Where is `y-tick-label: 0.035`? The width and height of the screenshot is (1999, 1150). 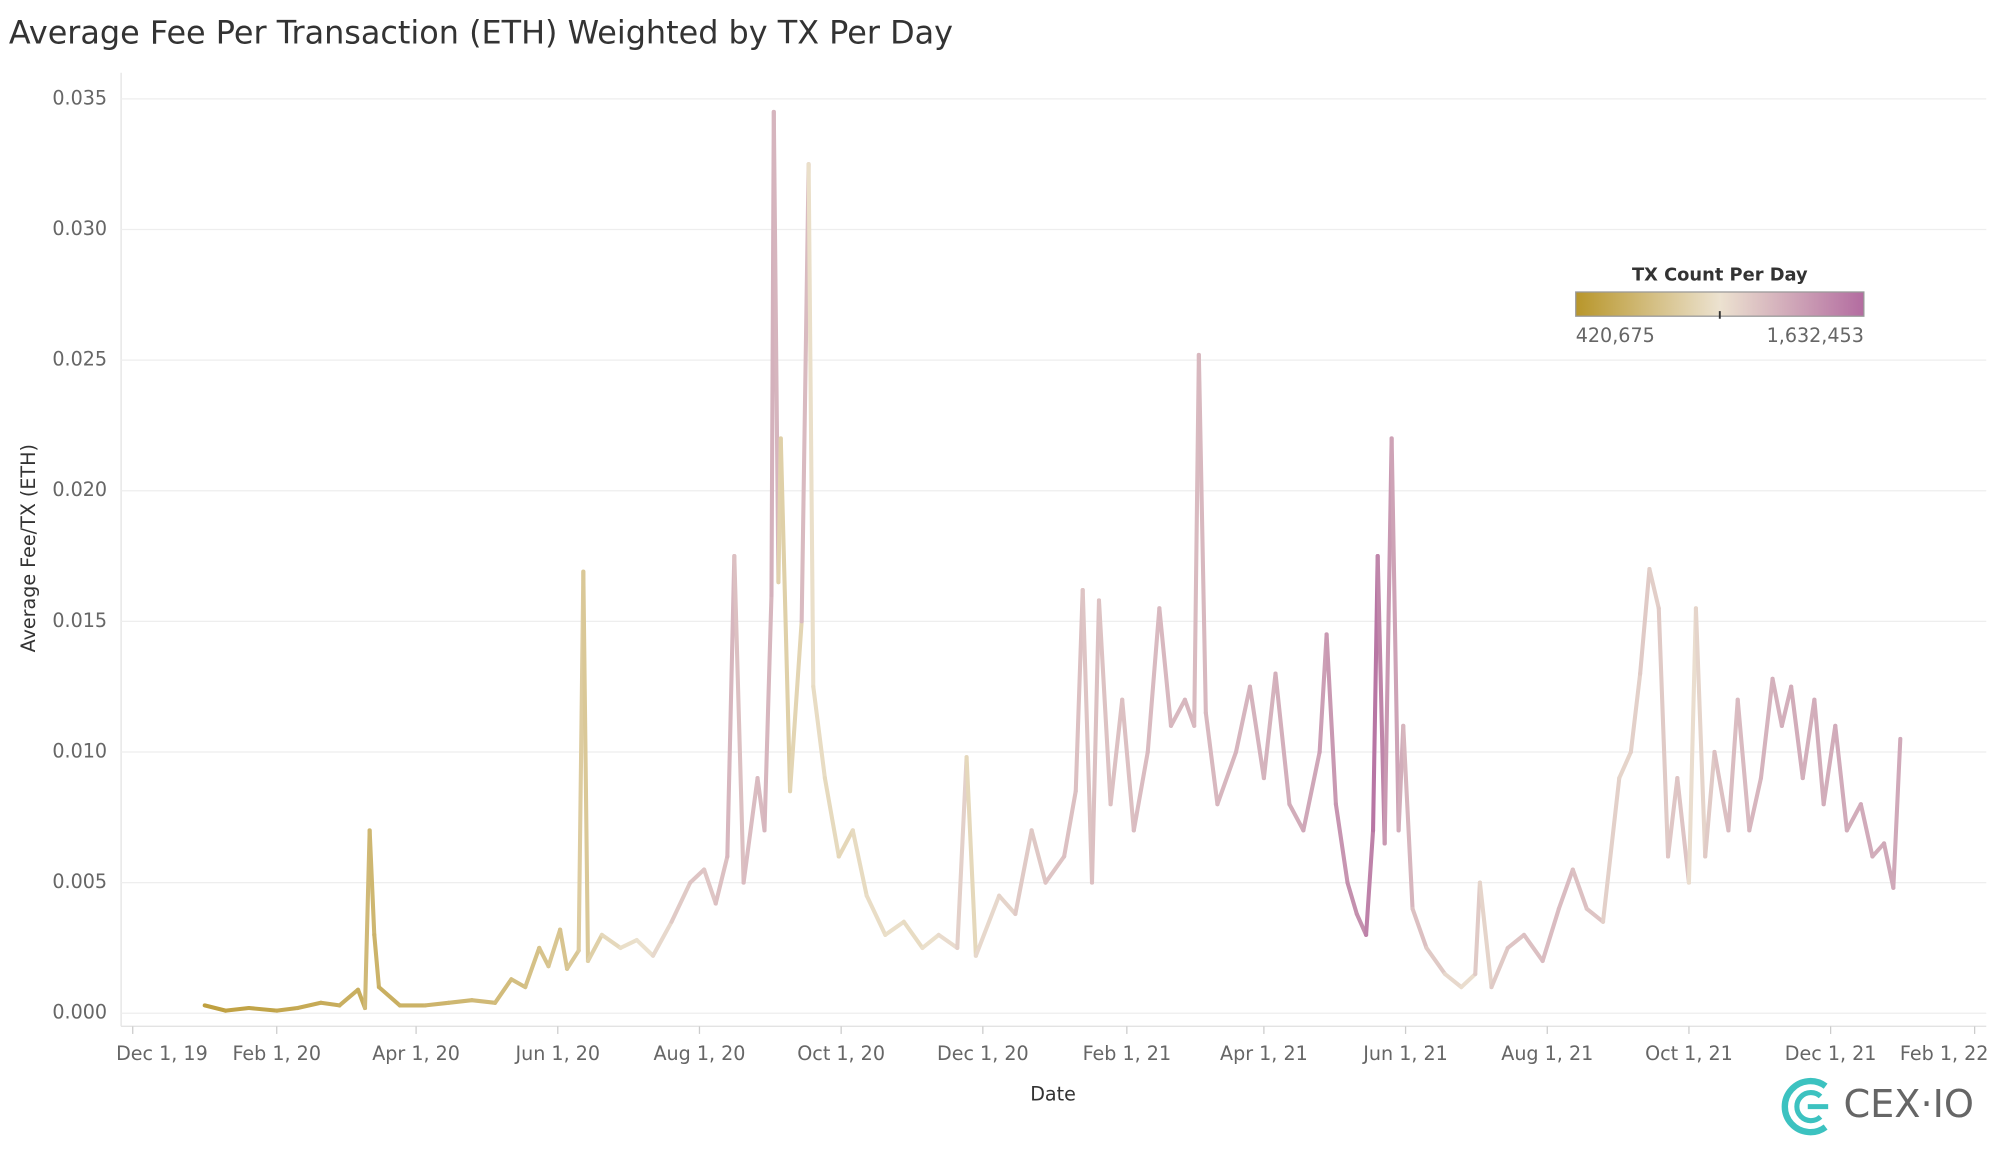
y-tick-label: 0.035 is located at coordinates (79, 97).